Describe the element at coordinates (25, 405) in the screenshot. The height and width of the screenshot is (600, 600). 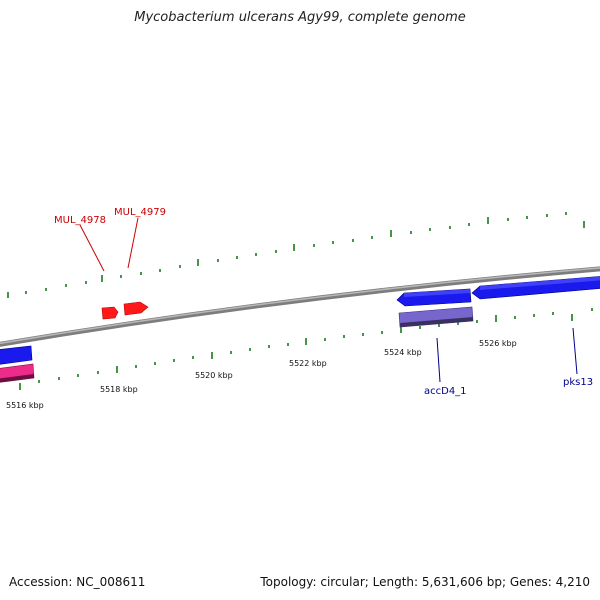
I see `scale-label-5516: 5516 kbp` at that location.